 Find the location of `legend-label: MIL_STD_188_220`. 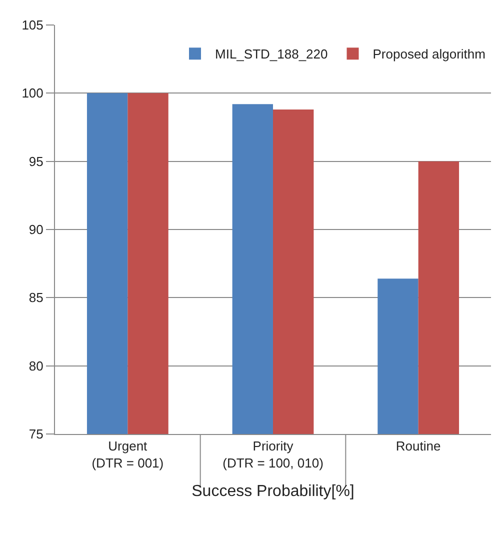

legend-label: MIL_STD_188_220 is located at coordinates (271, 54).